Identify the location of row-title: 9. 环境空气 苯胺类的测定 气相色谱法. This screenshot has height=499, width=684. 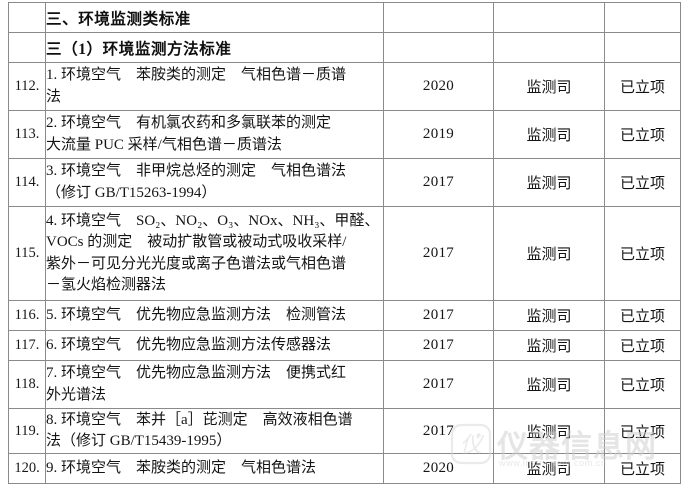
(214, 468).